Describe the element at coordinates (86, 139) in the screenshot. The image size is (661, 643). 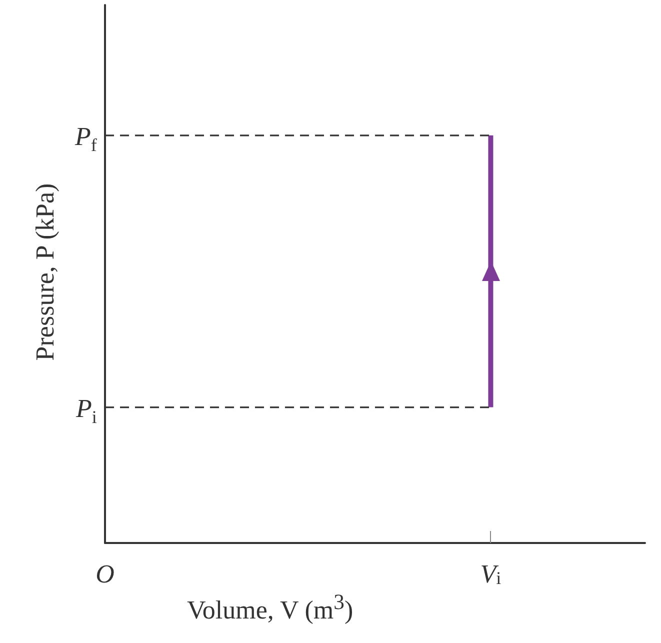
I see `series-label: P$_{f}$` at that location.